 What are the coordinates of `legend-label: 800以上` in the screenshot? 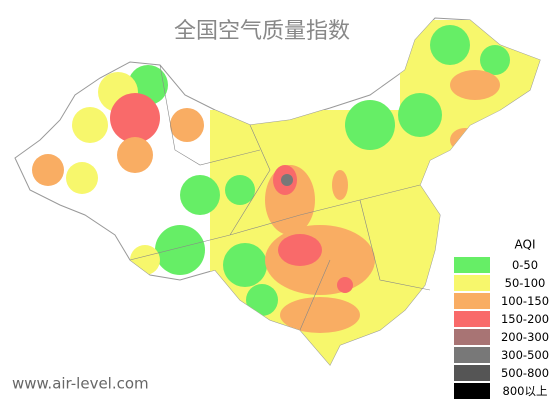 It's located at (525, 391).